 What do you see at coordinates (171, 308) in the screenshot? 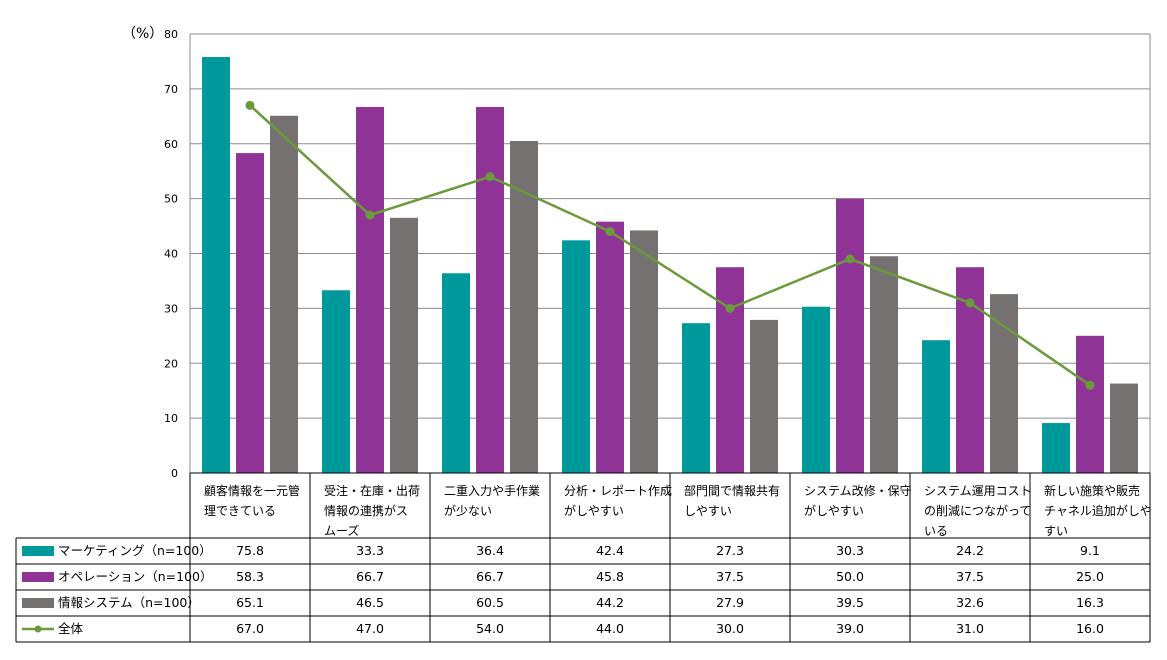
I see `y-tick-label: 30` at bounding box center [171, 308].